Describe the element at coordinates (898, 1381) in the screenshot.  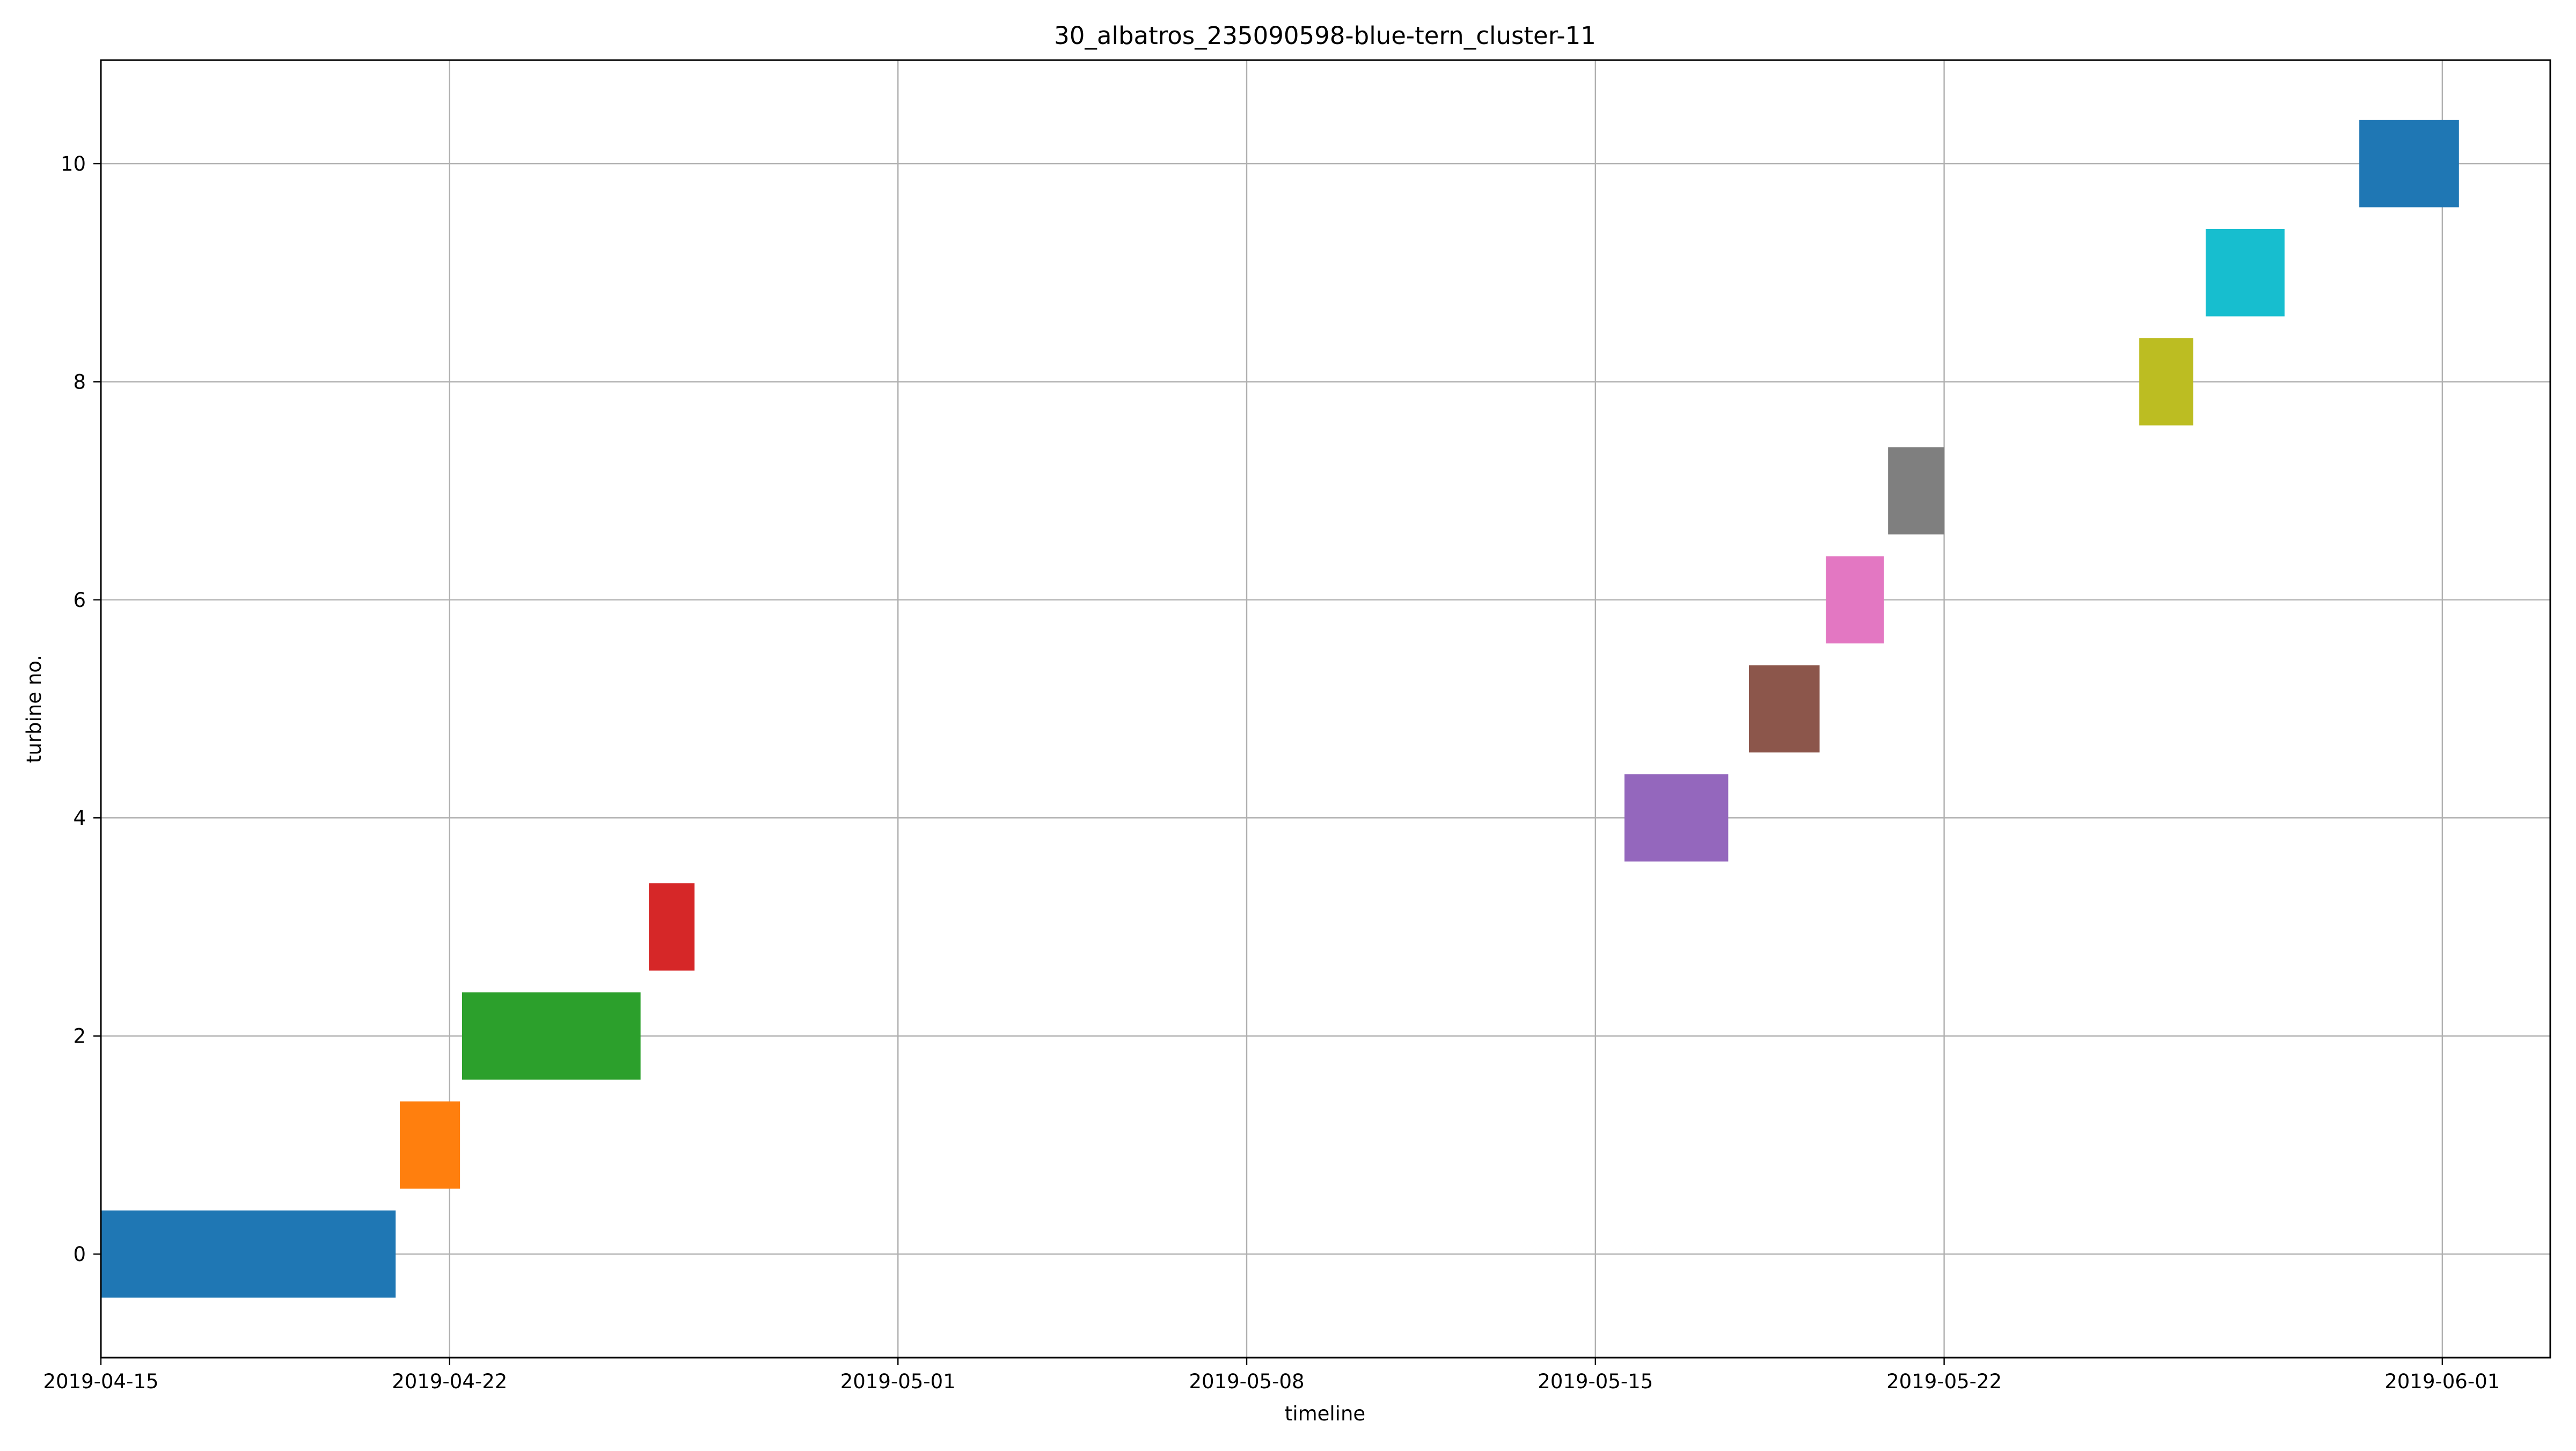
I see `x-tick-label: 2019-05-01` at that location.